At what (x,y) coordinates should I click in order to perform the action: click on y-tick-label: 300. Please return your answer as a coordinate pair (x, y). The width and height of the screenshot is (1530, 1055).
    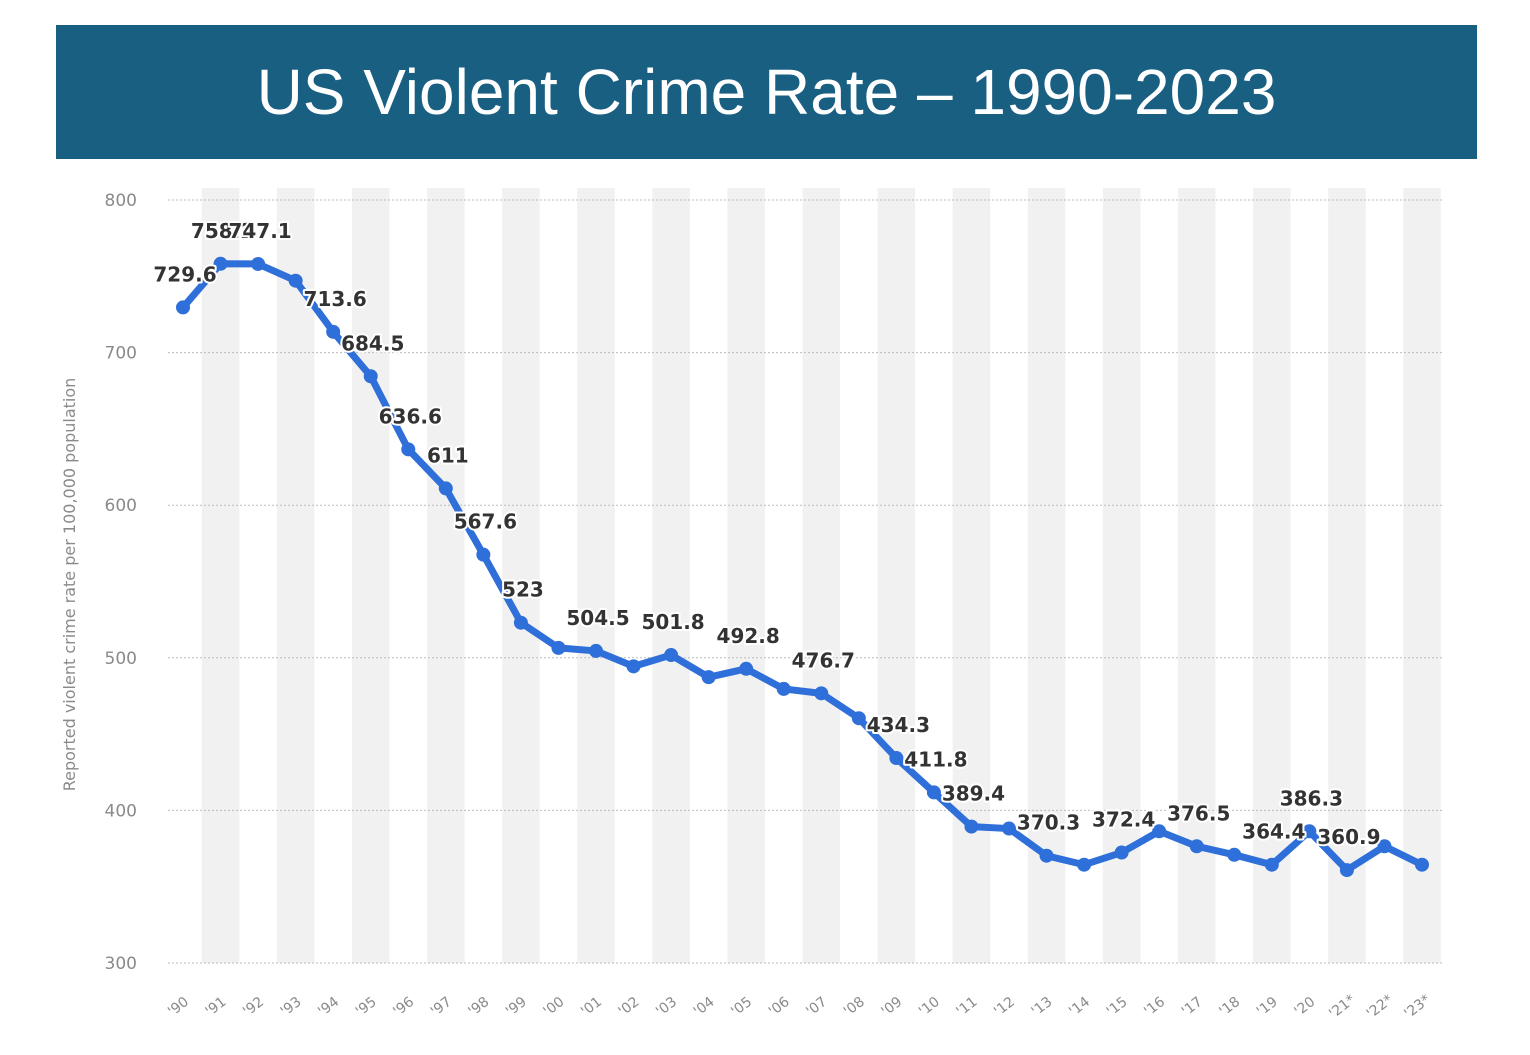
    Looking at the image, I should click on (121, 964).